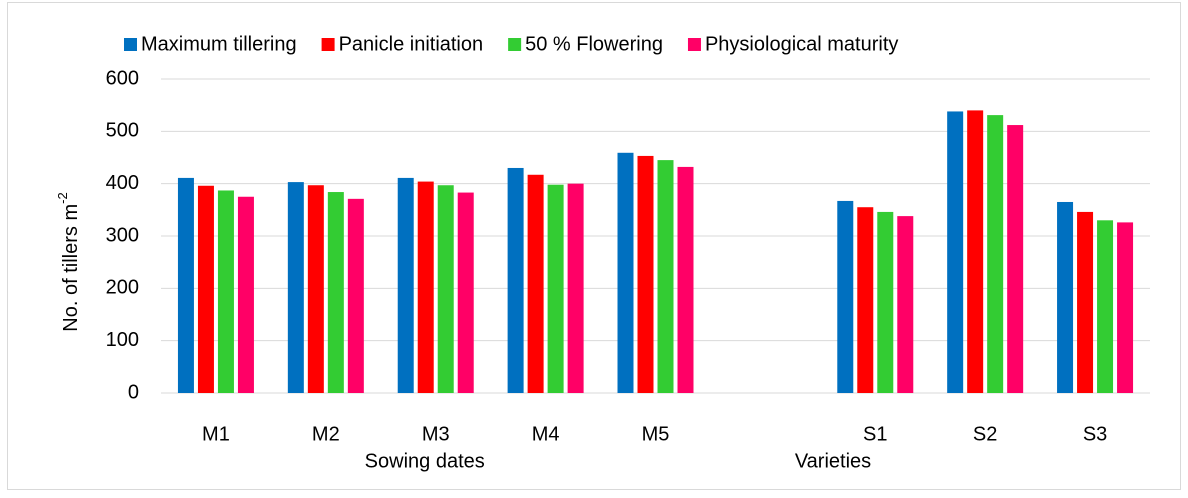 This screenshot has width=1188, height=498. What do you see at coordinates (411, 44) in the screenshot?
I see `legend-label: Panicle initiation` at bounding box center [411, 44].